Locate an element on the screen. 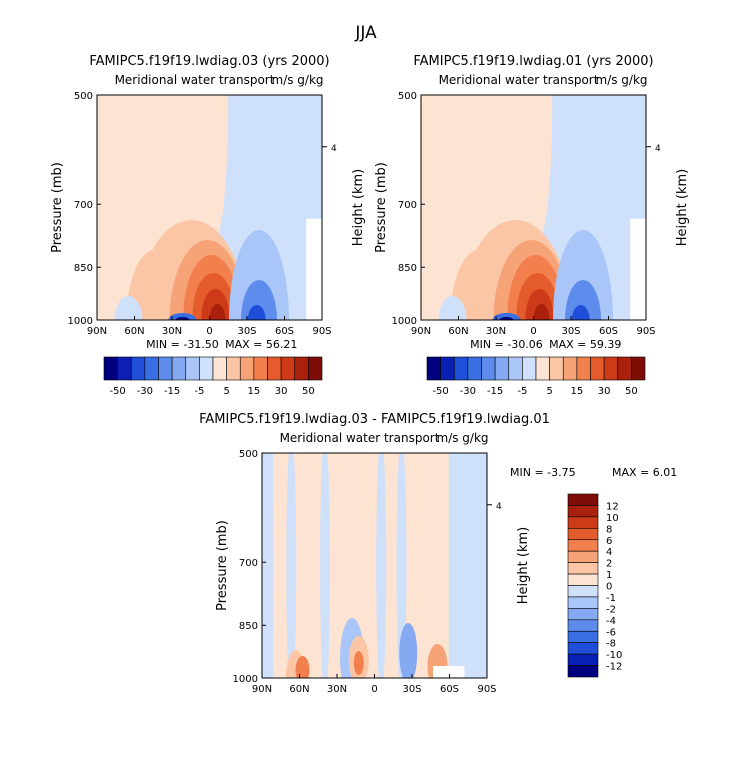  colorbar-label: 30 is located at coordinates (604, 391).